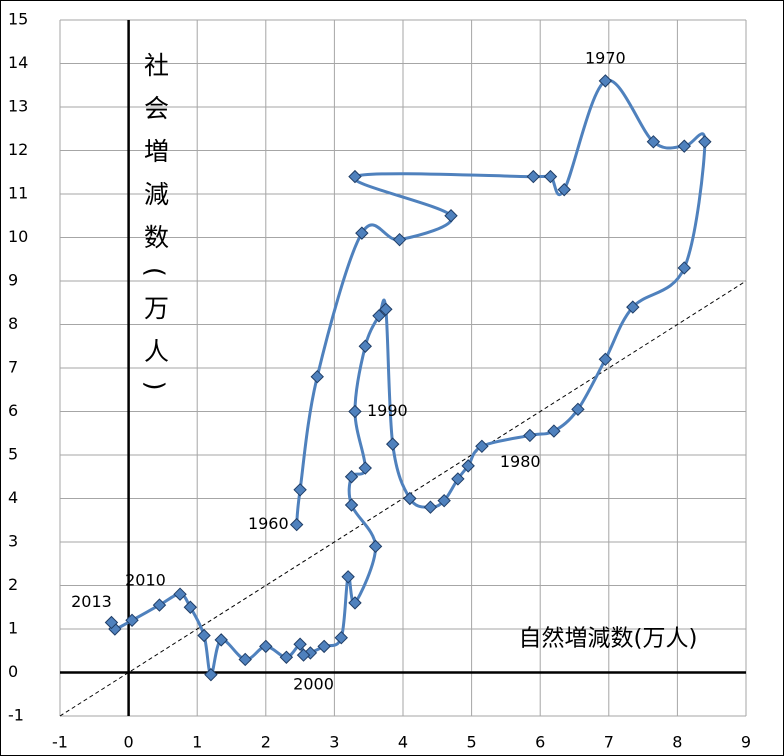 Image resolution: width=784 pixels, height=756 pixels. I want to click on point-label: 1960, so click(268, 523).